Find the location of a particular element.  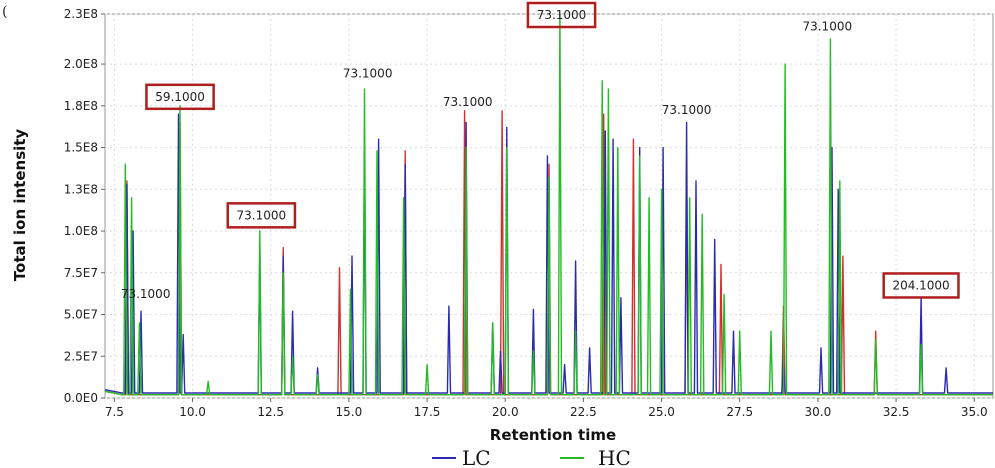

y-tick-label: 5.0E7 is located at coordinates (81, 315).